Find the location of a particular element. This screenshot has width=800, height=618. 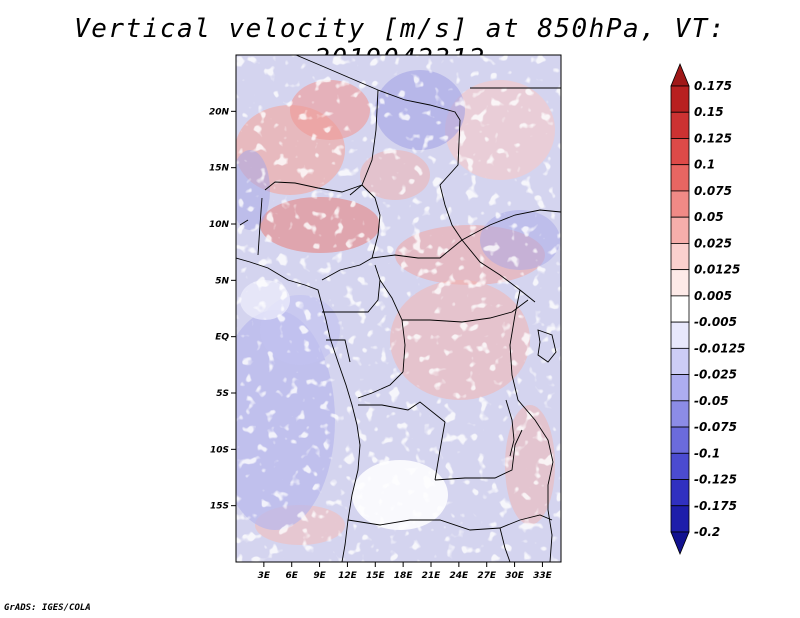

x-tick-label: 6E is located at coordinates (292, 576).